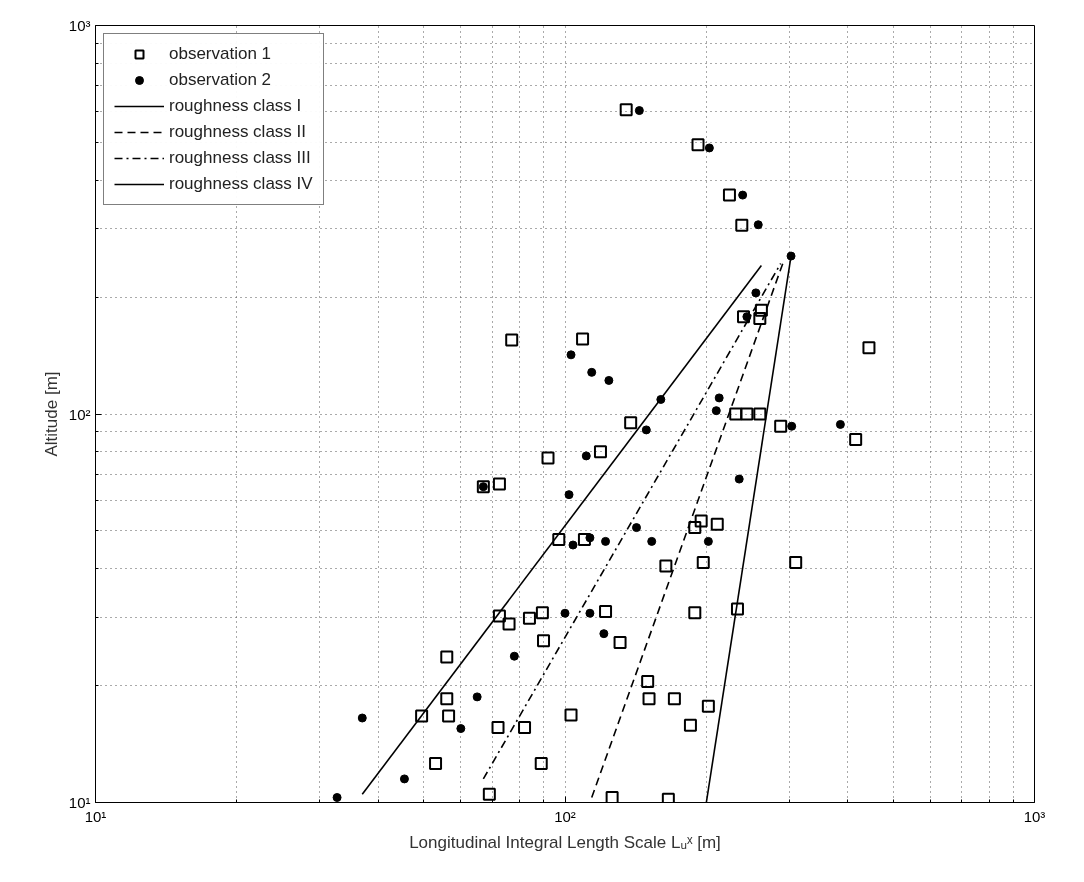 The height and width of the screenshot is (882, 1084). Describe the element at coordinates (220, 80) in the screenshot. I see `legend-label: observation 2` at that location.